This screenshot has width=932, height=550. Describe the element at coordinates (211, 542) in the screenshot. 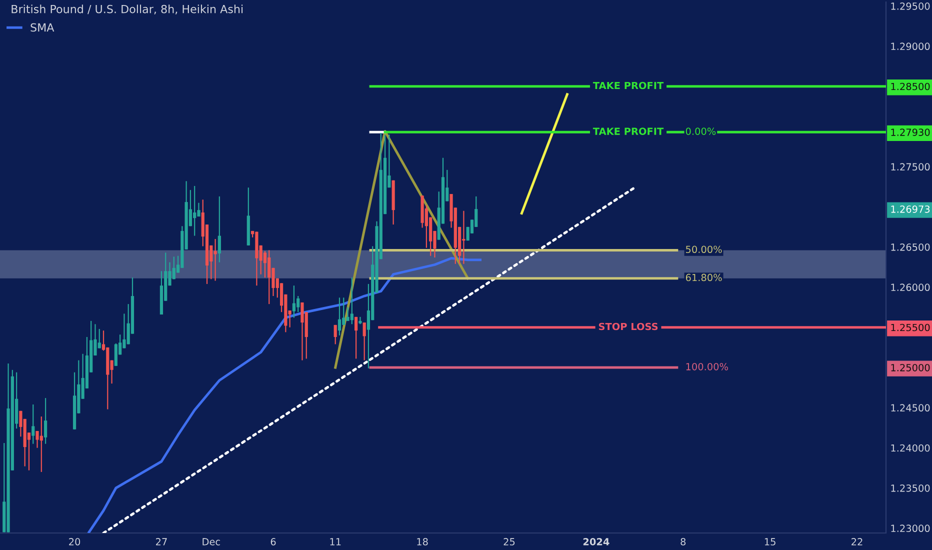

I see `x-tick-label: Dec` at that location.